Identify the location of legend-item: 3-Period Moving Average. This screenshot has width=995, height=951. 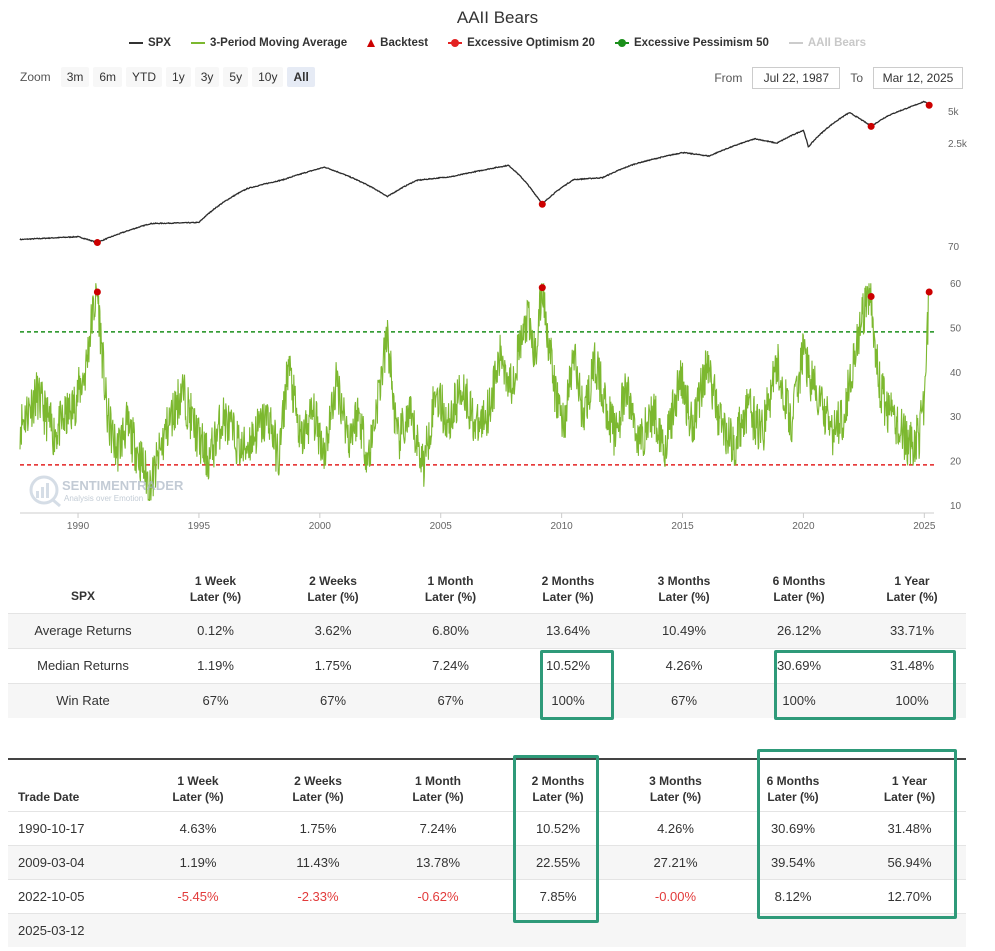
(268, 43).